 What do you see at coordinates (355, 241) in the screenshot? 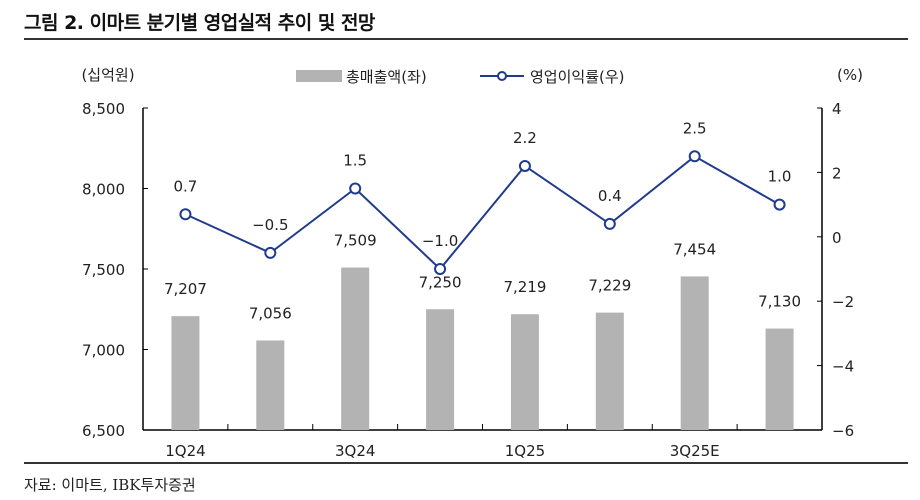
I see `bar-data-label: 7,509` at bounding box center [355, 241].